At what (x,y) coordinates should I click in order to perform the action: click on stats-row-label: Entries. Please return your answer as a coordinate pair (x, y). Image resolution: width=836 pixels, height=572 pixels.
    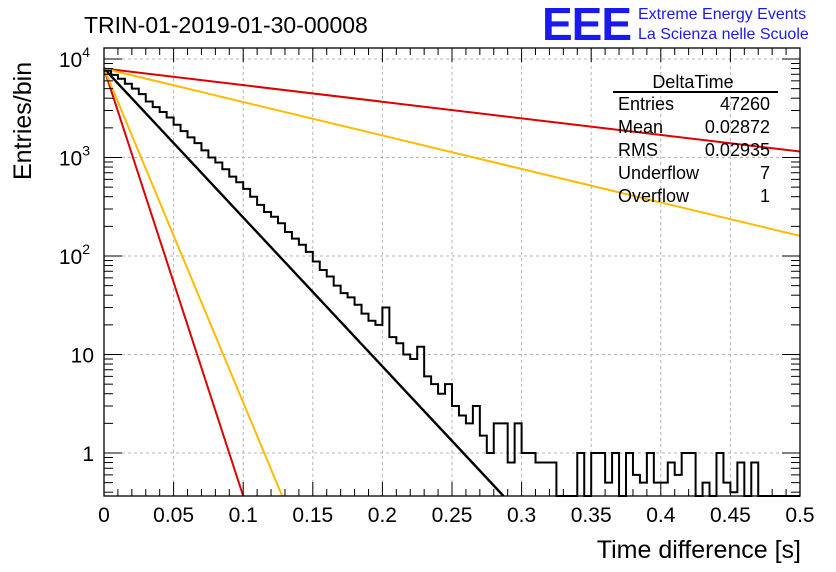
    Looking at the image, I should click on (646, 104).